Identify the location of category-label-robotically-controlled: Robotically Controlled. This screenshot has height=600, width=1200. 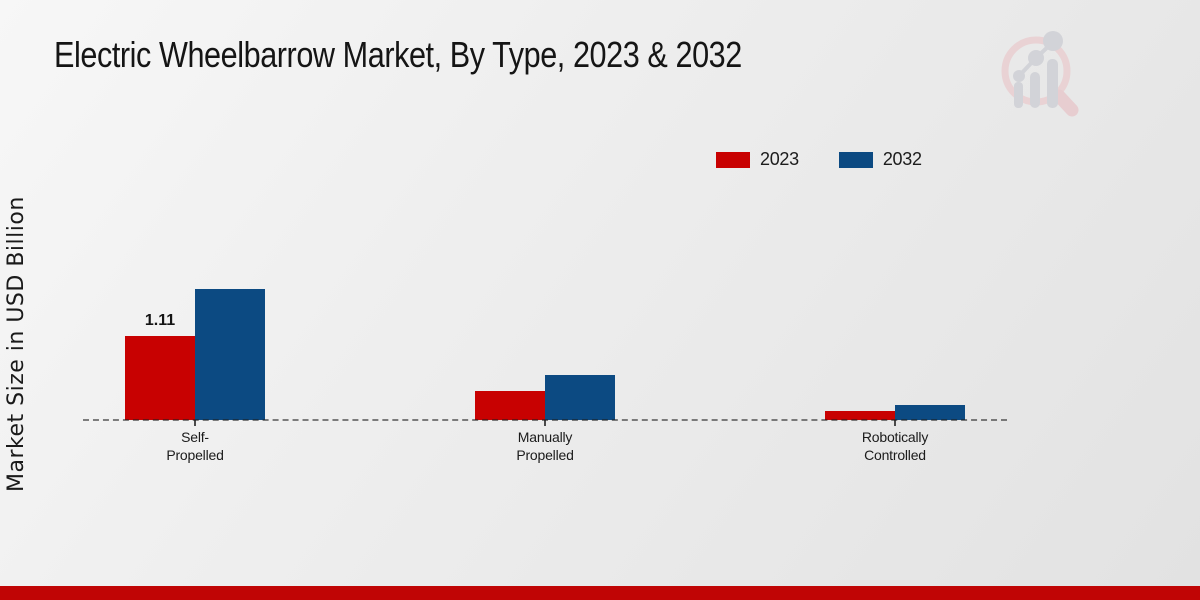
(895, 446).